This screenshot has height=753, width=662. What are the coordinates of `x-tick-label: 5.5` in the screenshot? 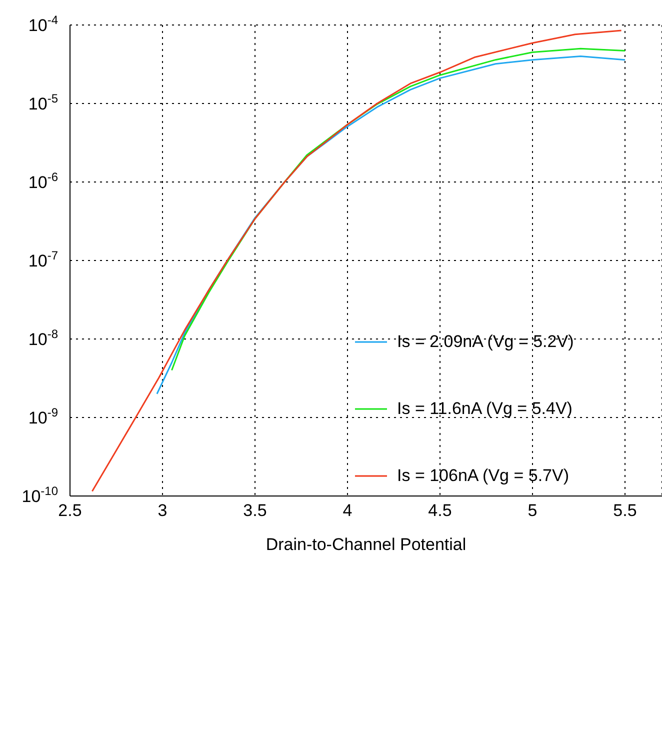 It's located at (625, 510).